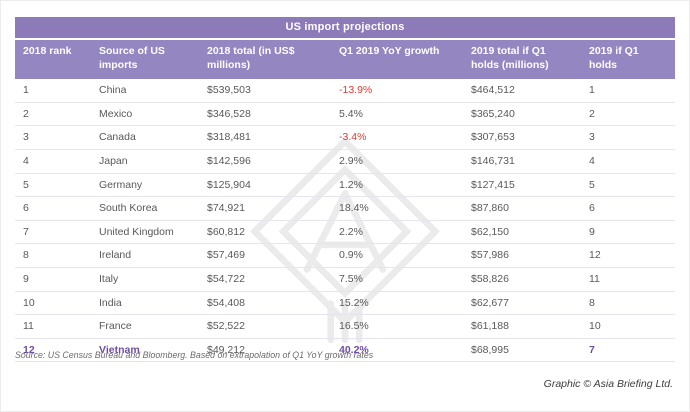  I want to click on cell-2019-rank: 9, so click(628, 232).